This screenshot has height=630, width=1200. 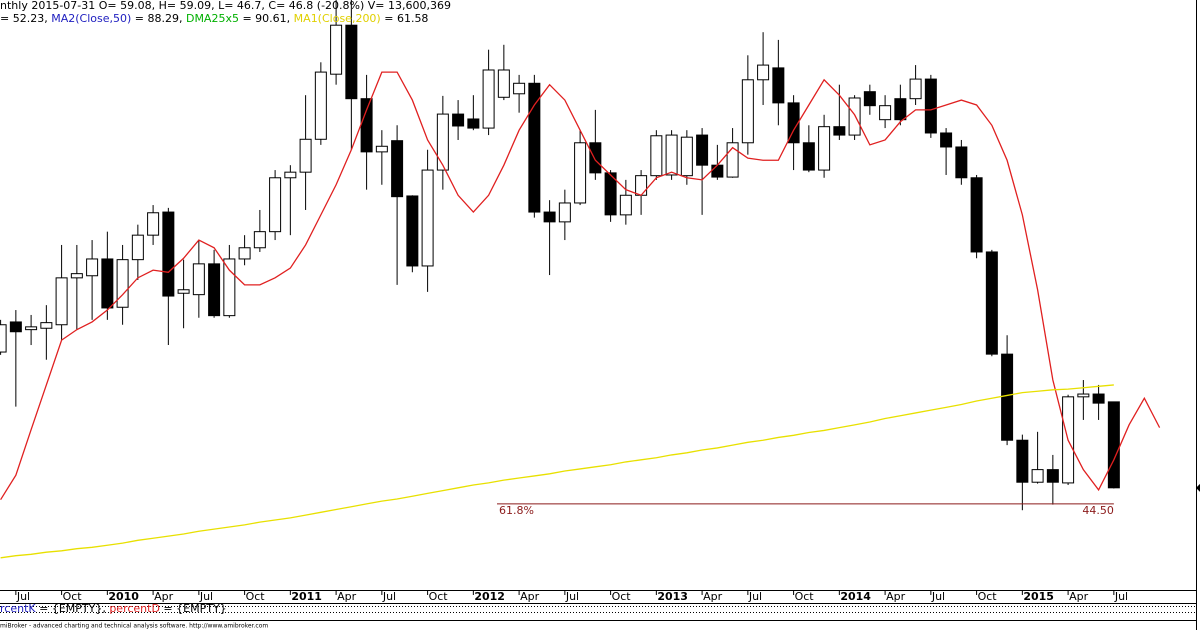 What do you see at coordinates (266, 18) in the screenshot?
I see `legend-segment: = 90.61,` at bounding box center [266, 18].